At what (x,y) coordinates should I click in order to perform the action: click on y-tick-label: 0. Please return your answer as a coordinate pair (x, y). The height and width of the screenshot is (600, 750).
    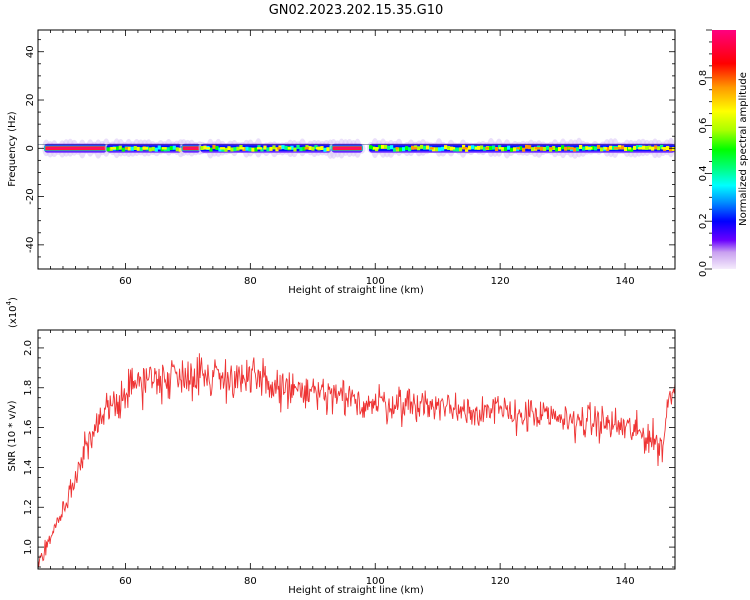
    Looking at the image, I should click on (30, 148).